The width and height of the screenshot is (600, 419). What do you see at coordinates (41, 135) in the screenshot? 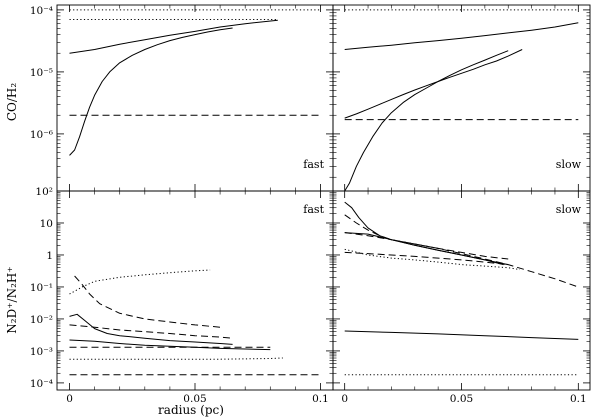
I see `y-tick-label: 10⁻⁶` at bounding box center [41, 135].